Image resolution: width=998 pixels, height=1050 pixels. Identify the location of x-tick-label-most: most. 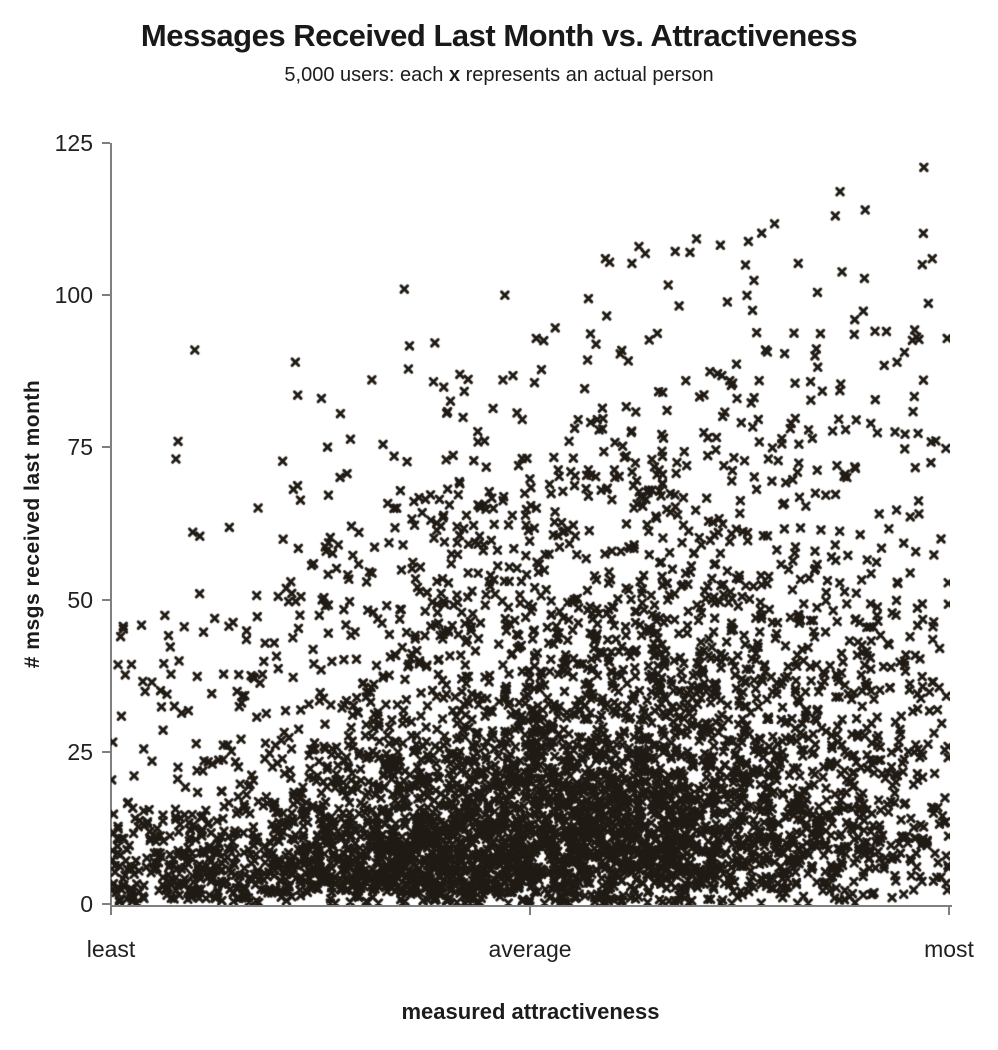
(949, 949).